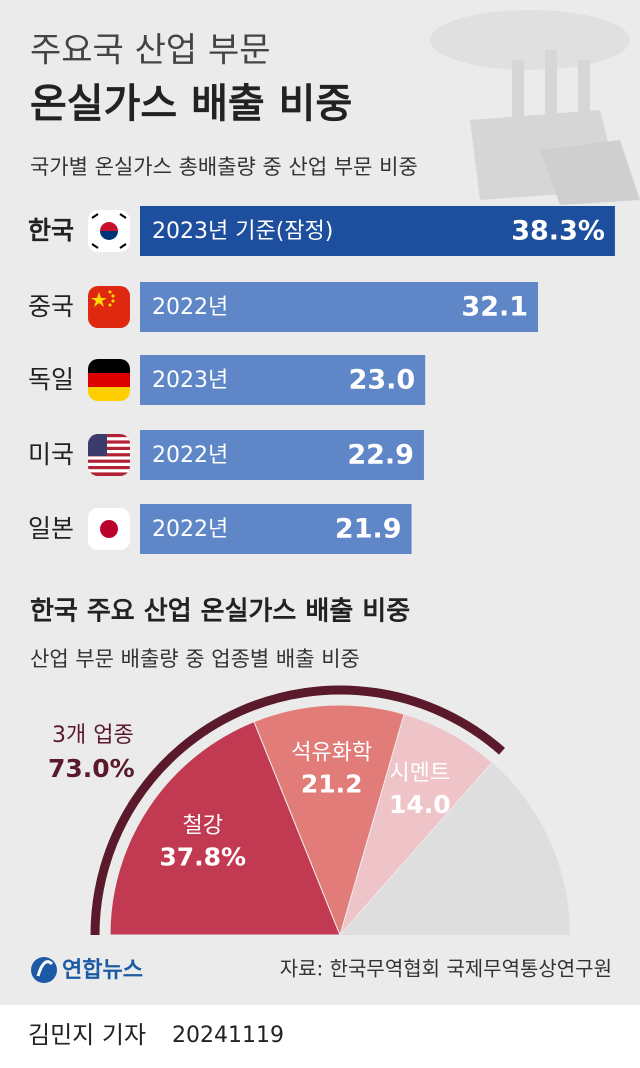 The height and width of the screenshot is (1068, 640). I want to click on category-label: 독일, so click(51, 379).